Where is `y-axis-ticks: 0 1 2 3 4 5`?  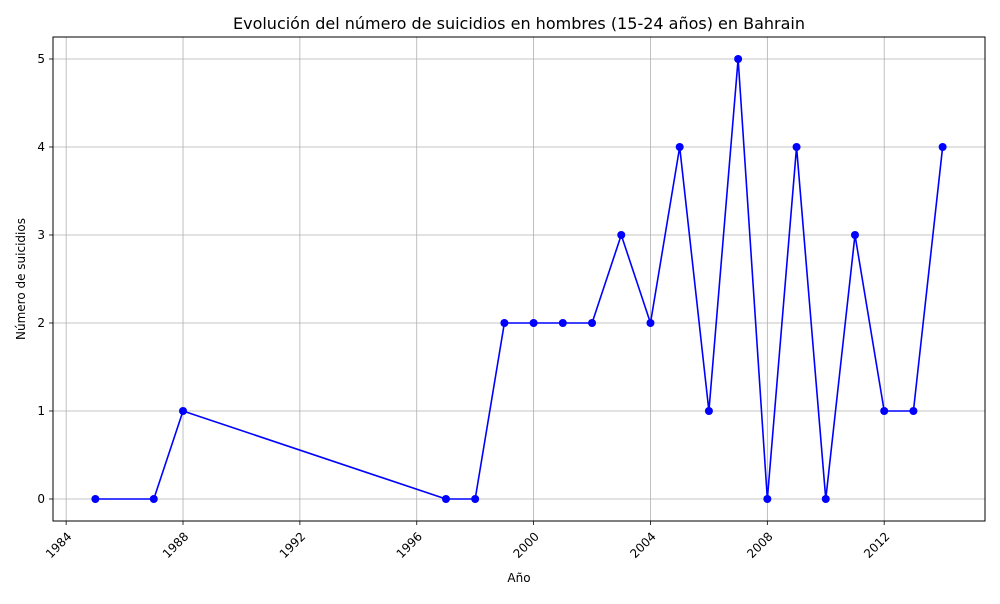 y-axis-ticks: 0 1 2 3 4 5 is located at coordinates (45, 279).